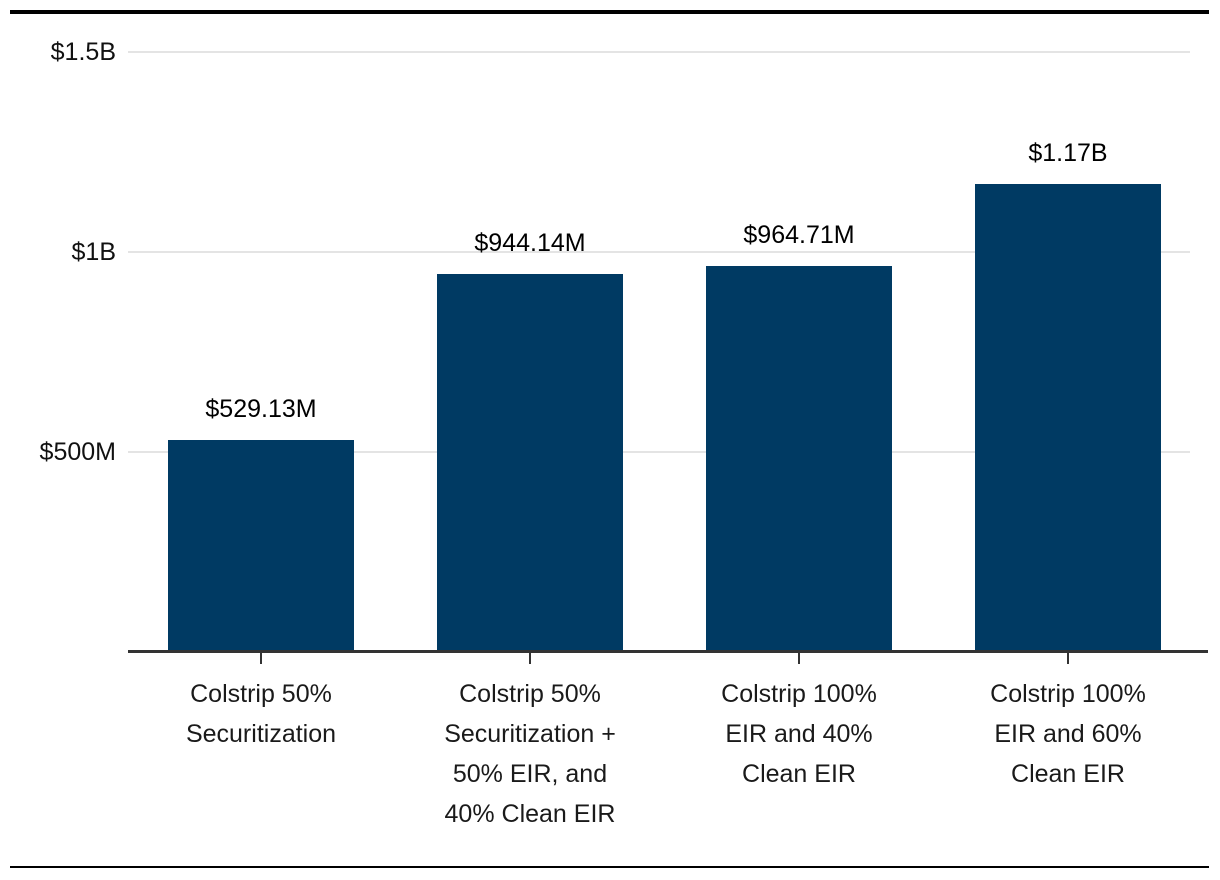 The height and width of the screenshot is (880, 1220). What do you see at coordinates (609, 12) in the screenshot?
I see `top-border-rule` at bounding box center [609, 12].